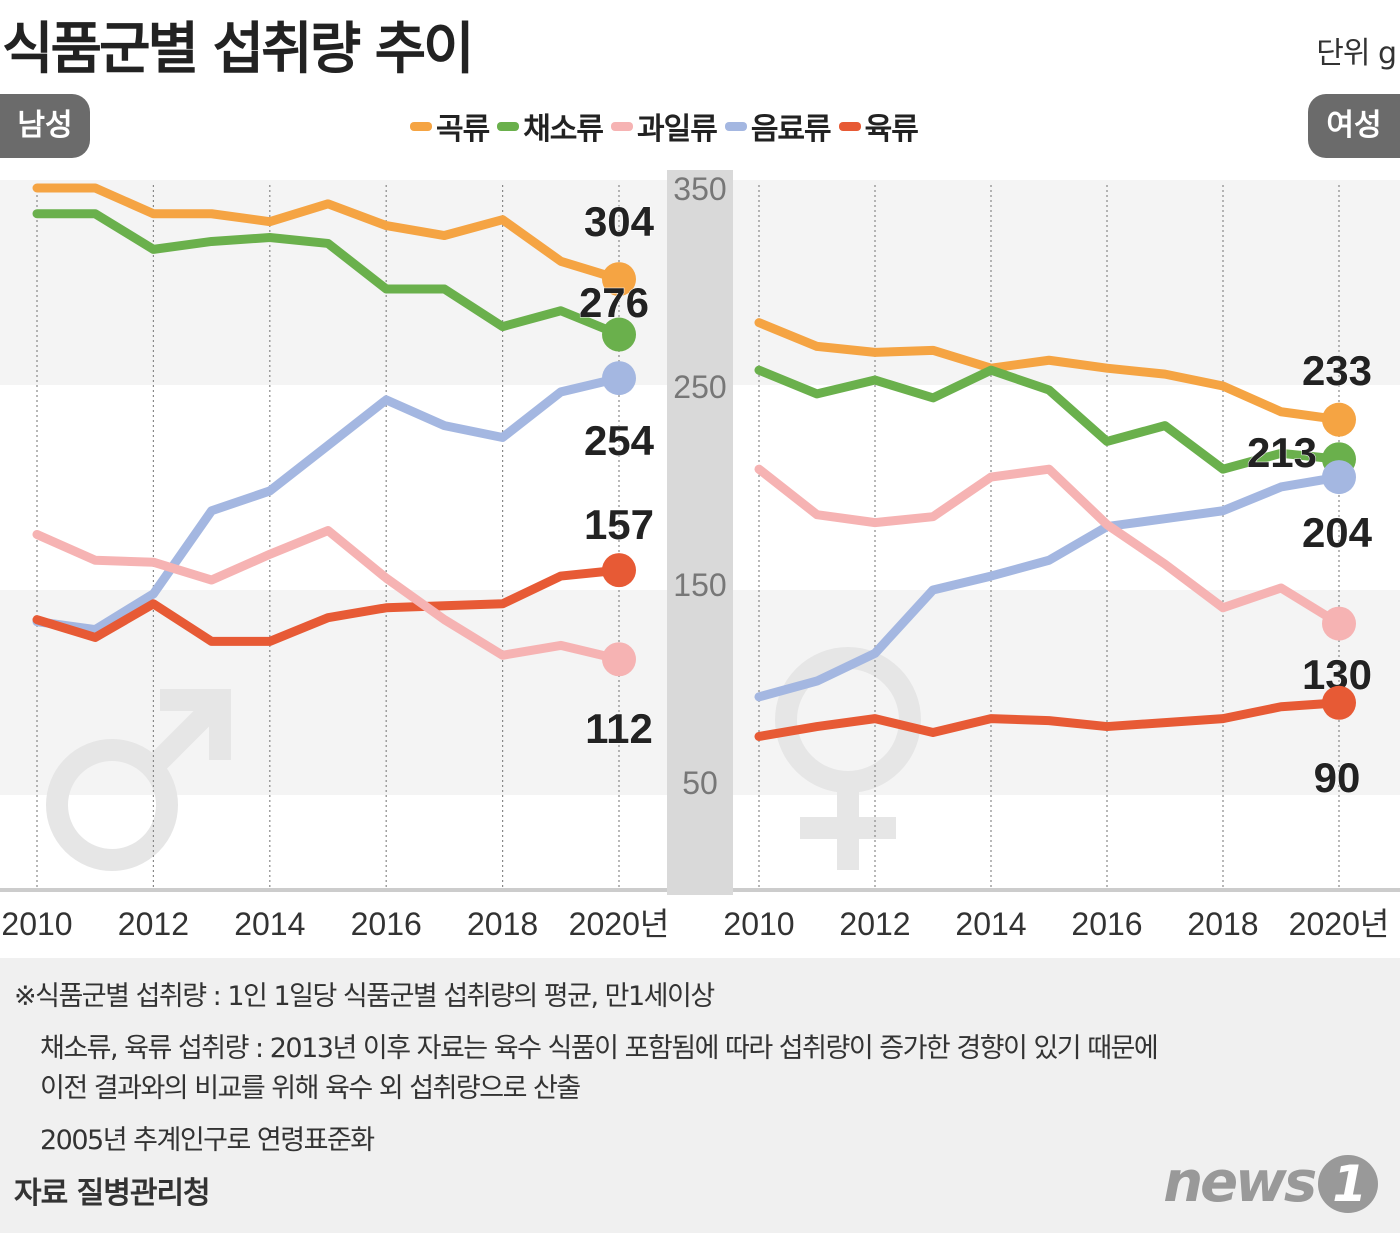 This screenshot has width=1400, height=1233. I want to click on y-tick-label: 150, so click(699, 585).